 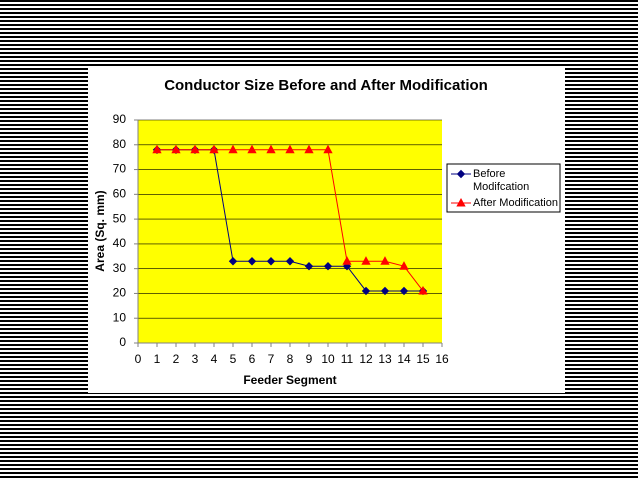 I want to click on x-tick-label: 5, so click(x=233, y=359).